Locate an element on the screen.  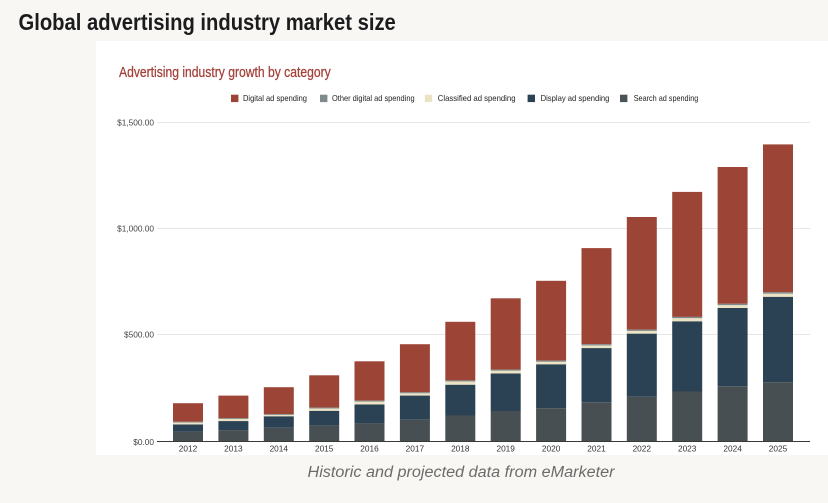
svg-text:Advertising industry growth by: Advertising industry growth by category is located at coordinates (225, 72).